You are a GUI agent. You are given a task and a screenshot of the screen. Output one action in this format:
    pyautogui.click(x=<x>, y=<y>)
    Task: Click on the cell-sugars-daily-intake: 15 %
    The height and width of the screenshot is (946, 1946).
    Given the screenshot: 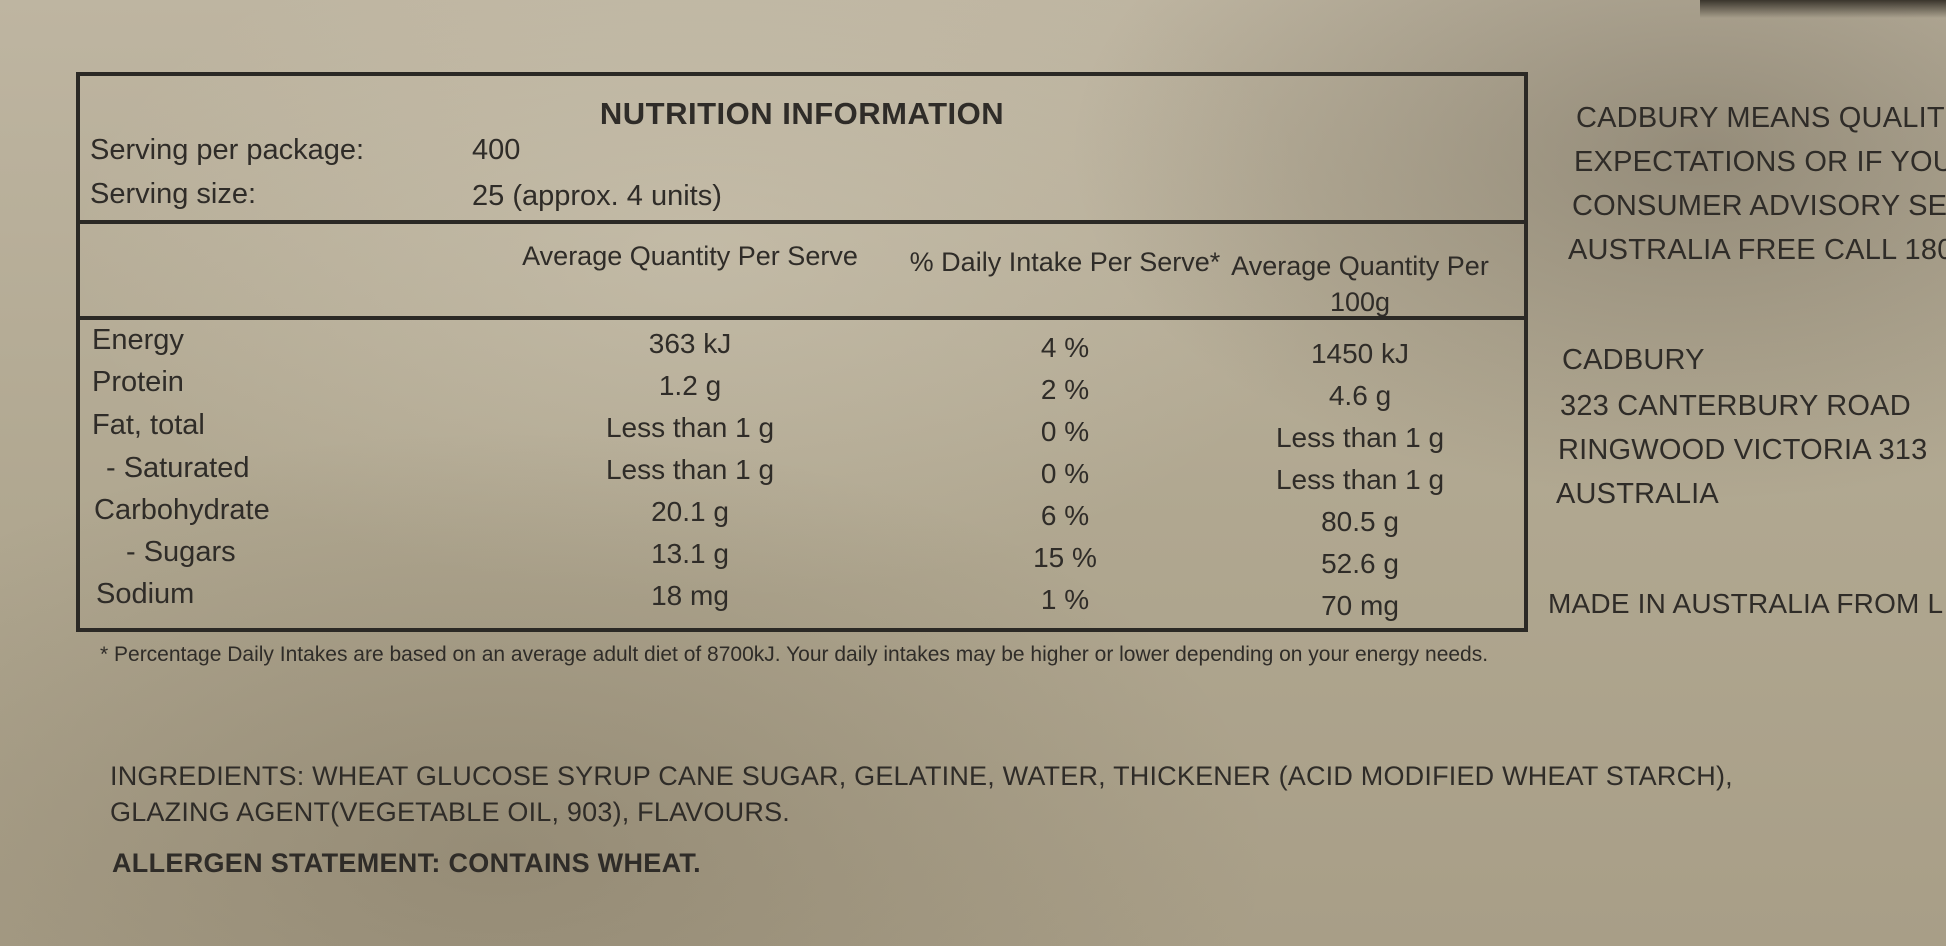 What is the action you would take?
    pyautogui.click(x=1065, y=557)
    